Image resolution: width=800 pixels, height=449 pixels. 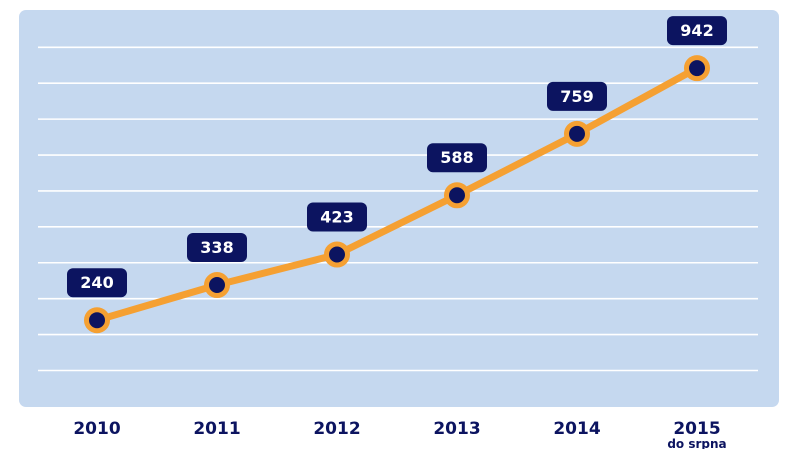 I want to click on data-label-2010: 240, so click(x=97, y=283).